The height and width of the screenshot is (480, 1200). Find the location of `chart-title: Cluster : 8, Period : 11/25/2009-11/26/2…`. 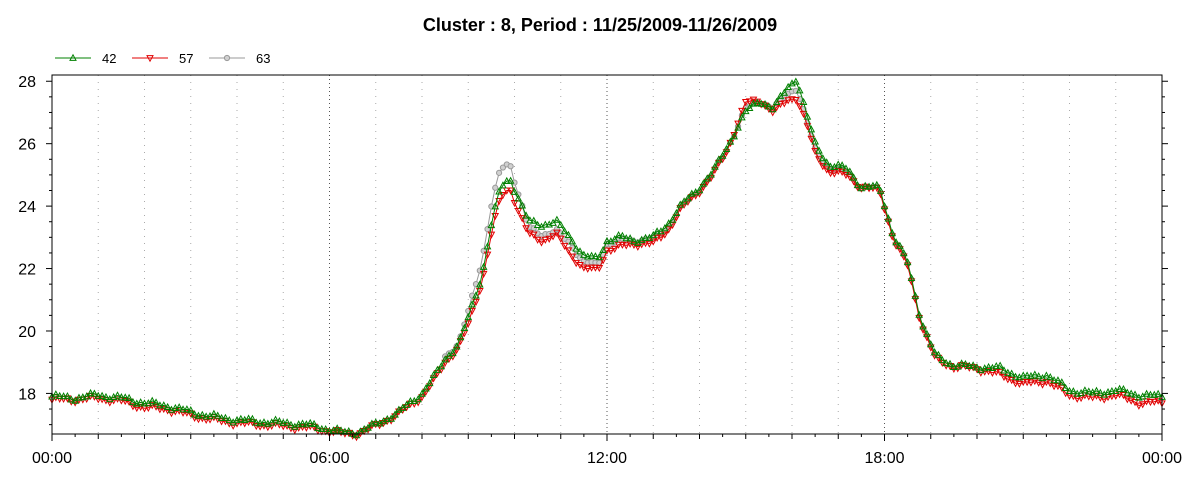

chart-title: Cluster : 8, Period : 11/25/2009-11/26/2… is located at coordinates (600, 25).